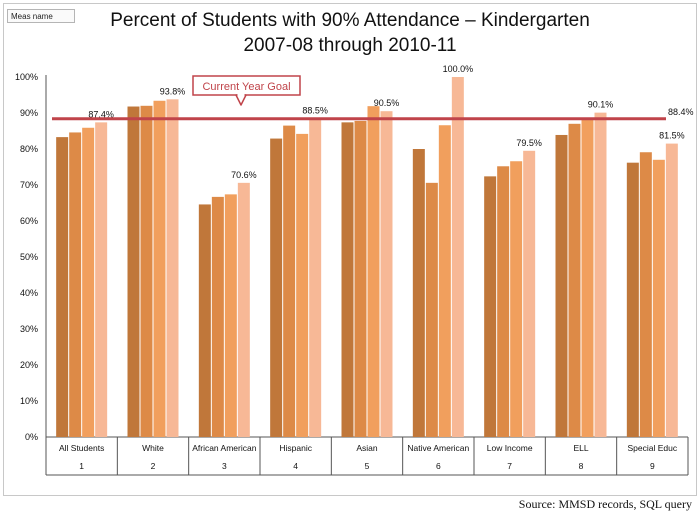  I want to click on category-label: Native American, so click(438, 448).